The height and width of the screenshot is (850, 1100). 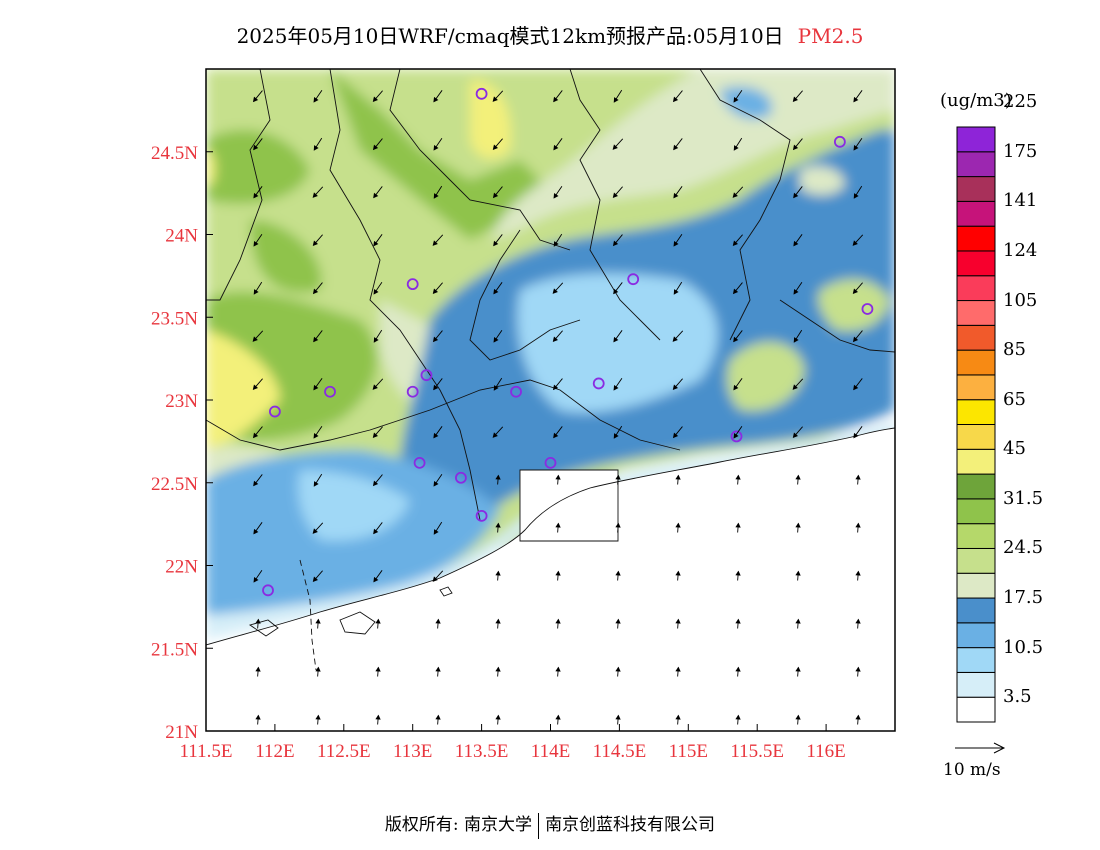 What do you see at coordinates (972, 770) in the screenshot?
I see `reference-wind-label: 10 m/s` at bounding box center [972, 770].